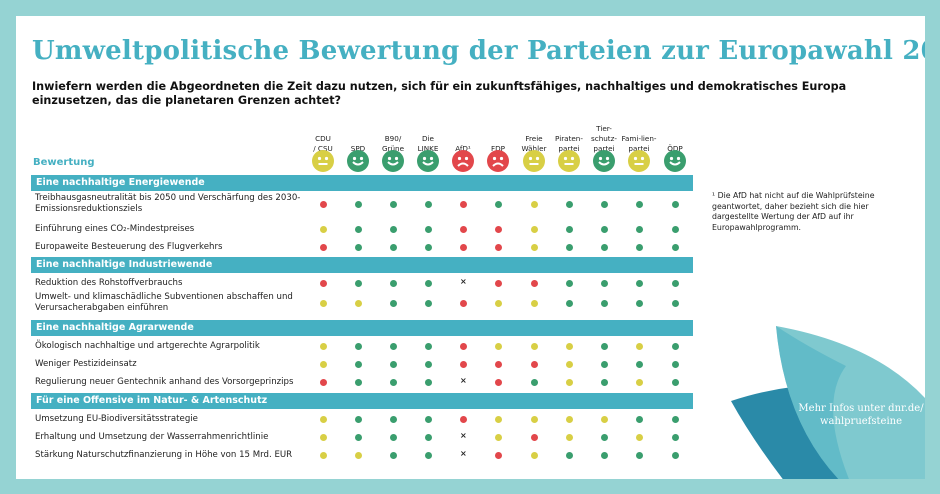 The width and height of the screenshot is (940, 494). What do you see at coordinates (362, 183) in the screenshot?
I see `section-header: Eine nachhaltige Energiewende` at bounding box center [362, 183].